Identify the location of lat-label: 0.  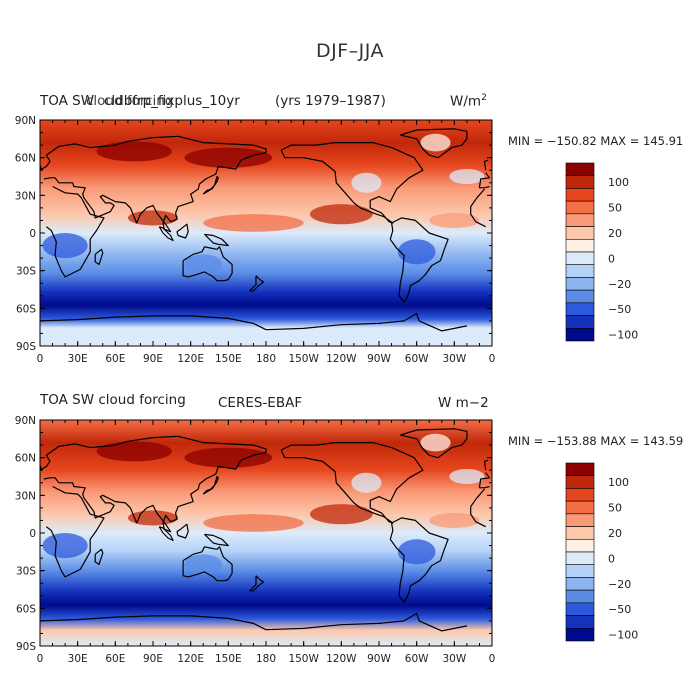
(32, 534).